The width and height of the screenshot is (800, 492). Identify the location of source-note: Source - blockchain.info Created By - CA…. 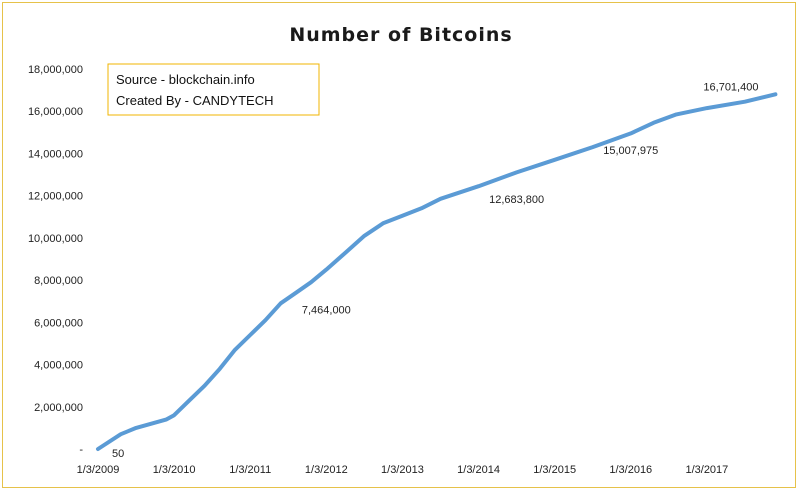
(213, 89).